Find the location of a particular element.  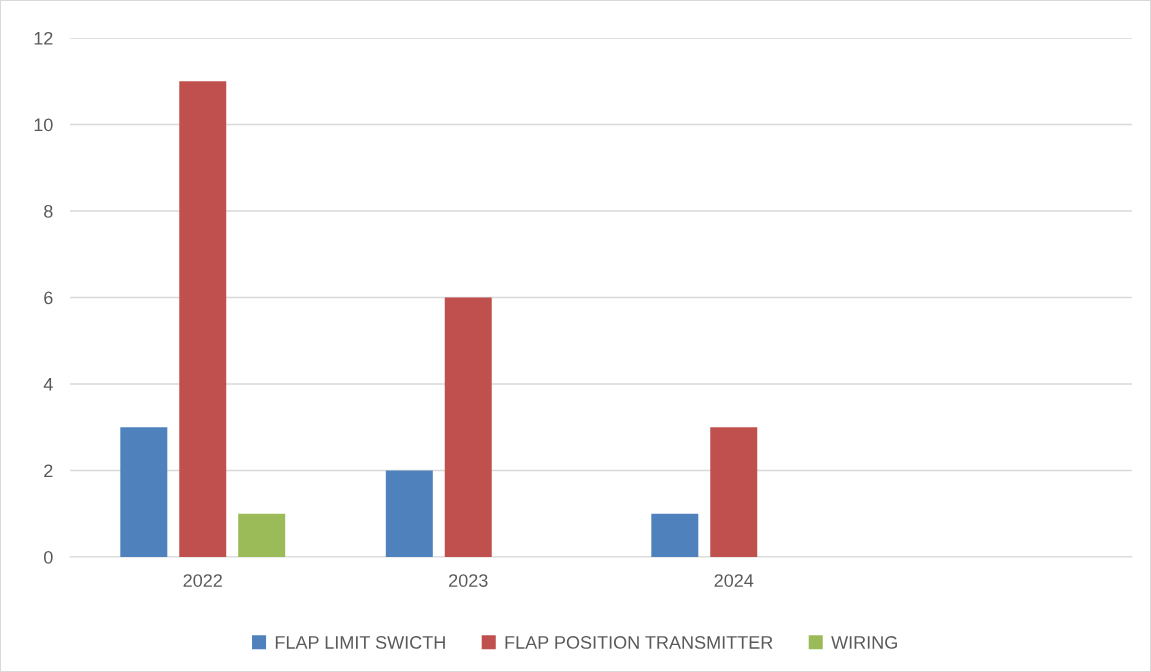

y-tick-label: 8 is located at coordinates (48, 211).